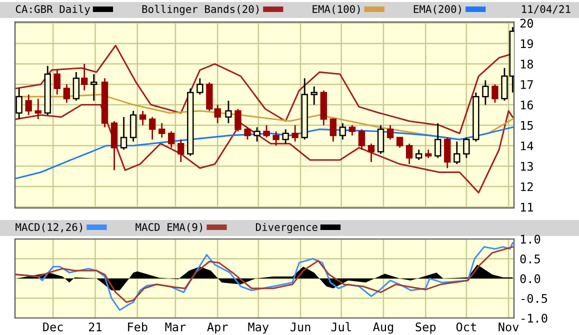 The image size is (579, 335). Describe the element at coordinates (53, 327) in the screenshot. I see `x-tick-label: Dec` at that location.